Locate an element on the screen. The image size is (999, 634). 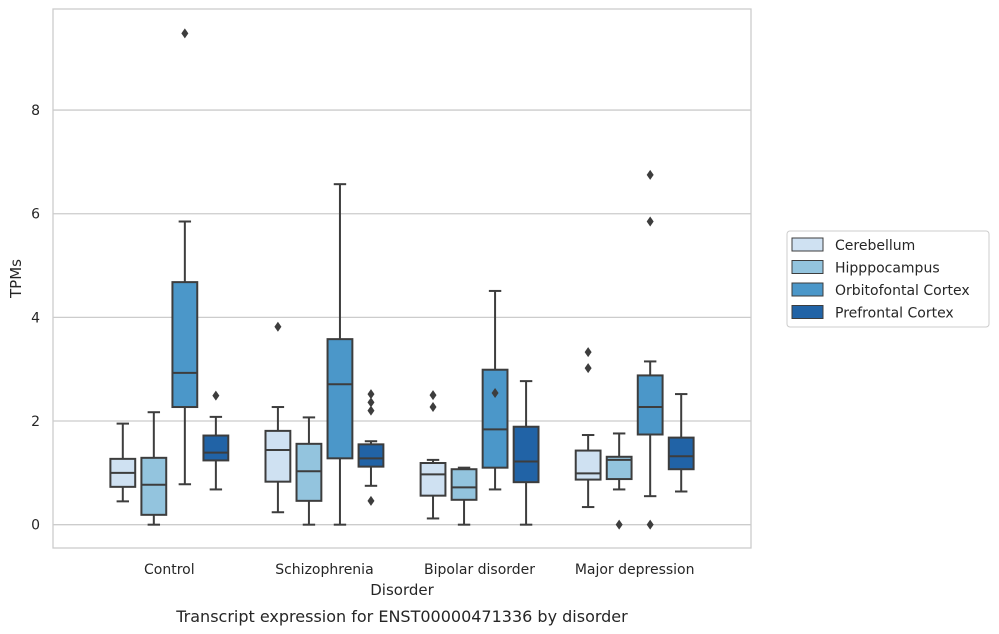
y-tick-label: 4 is located at coordinates (35, 318).